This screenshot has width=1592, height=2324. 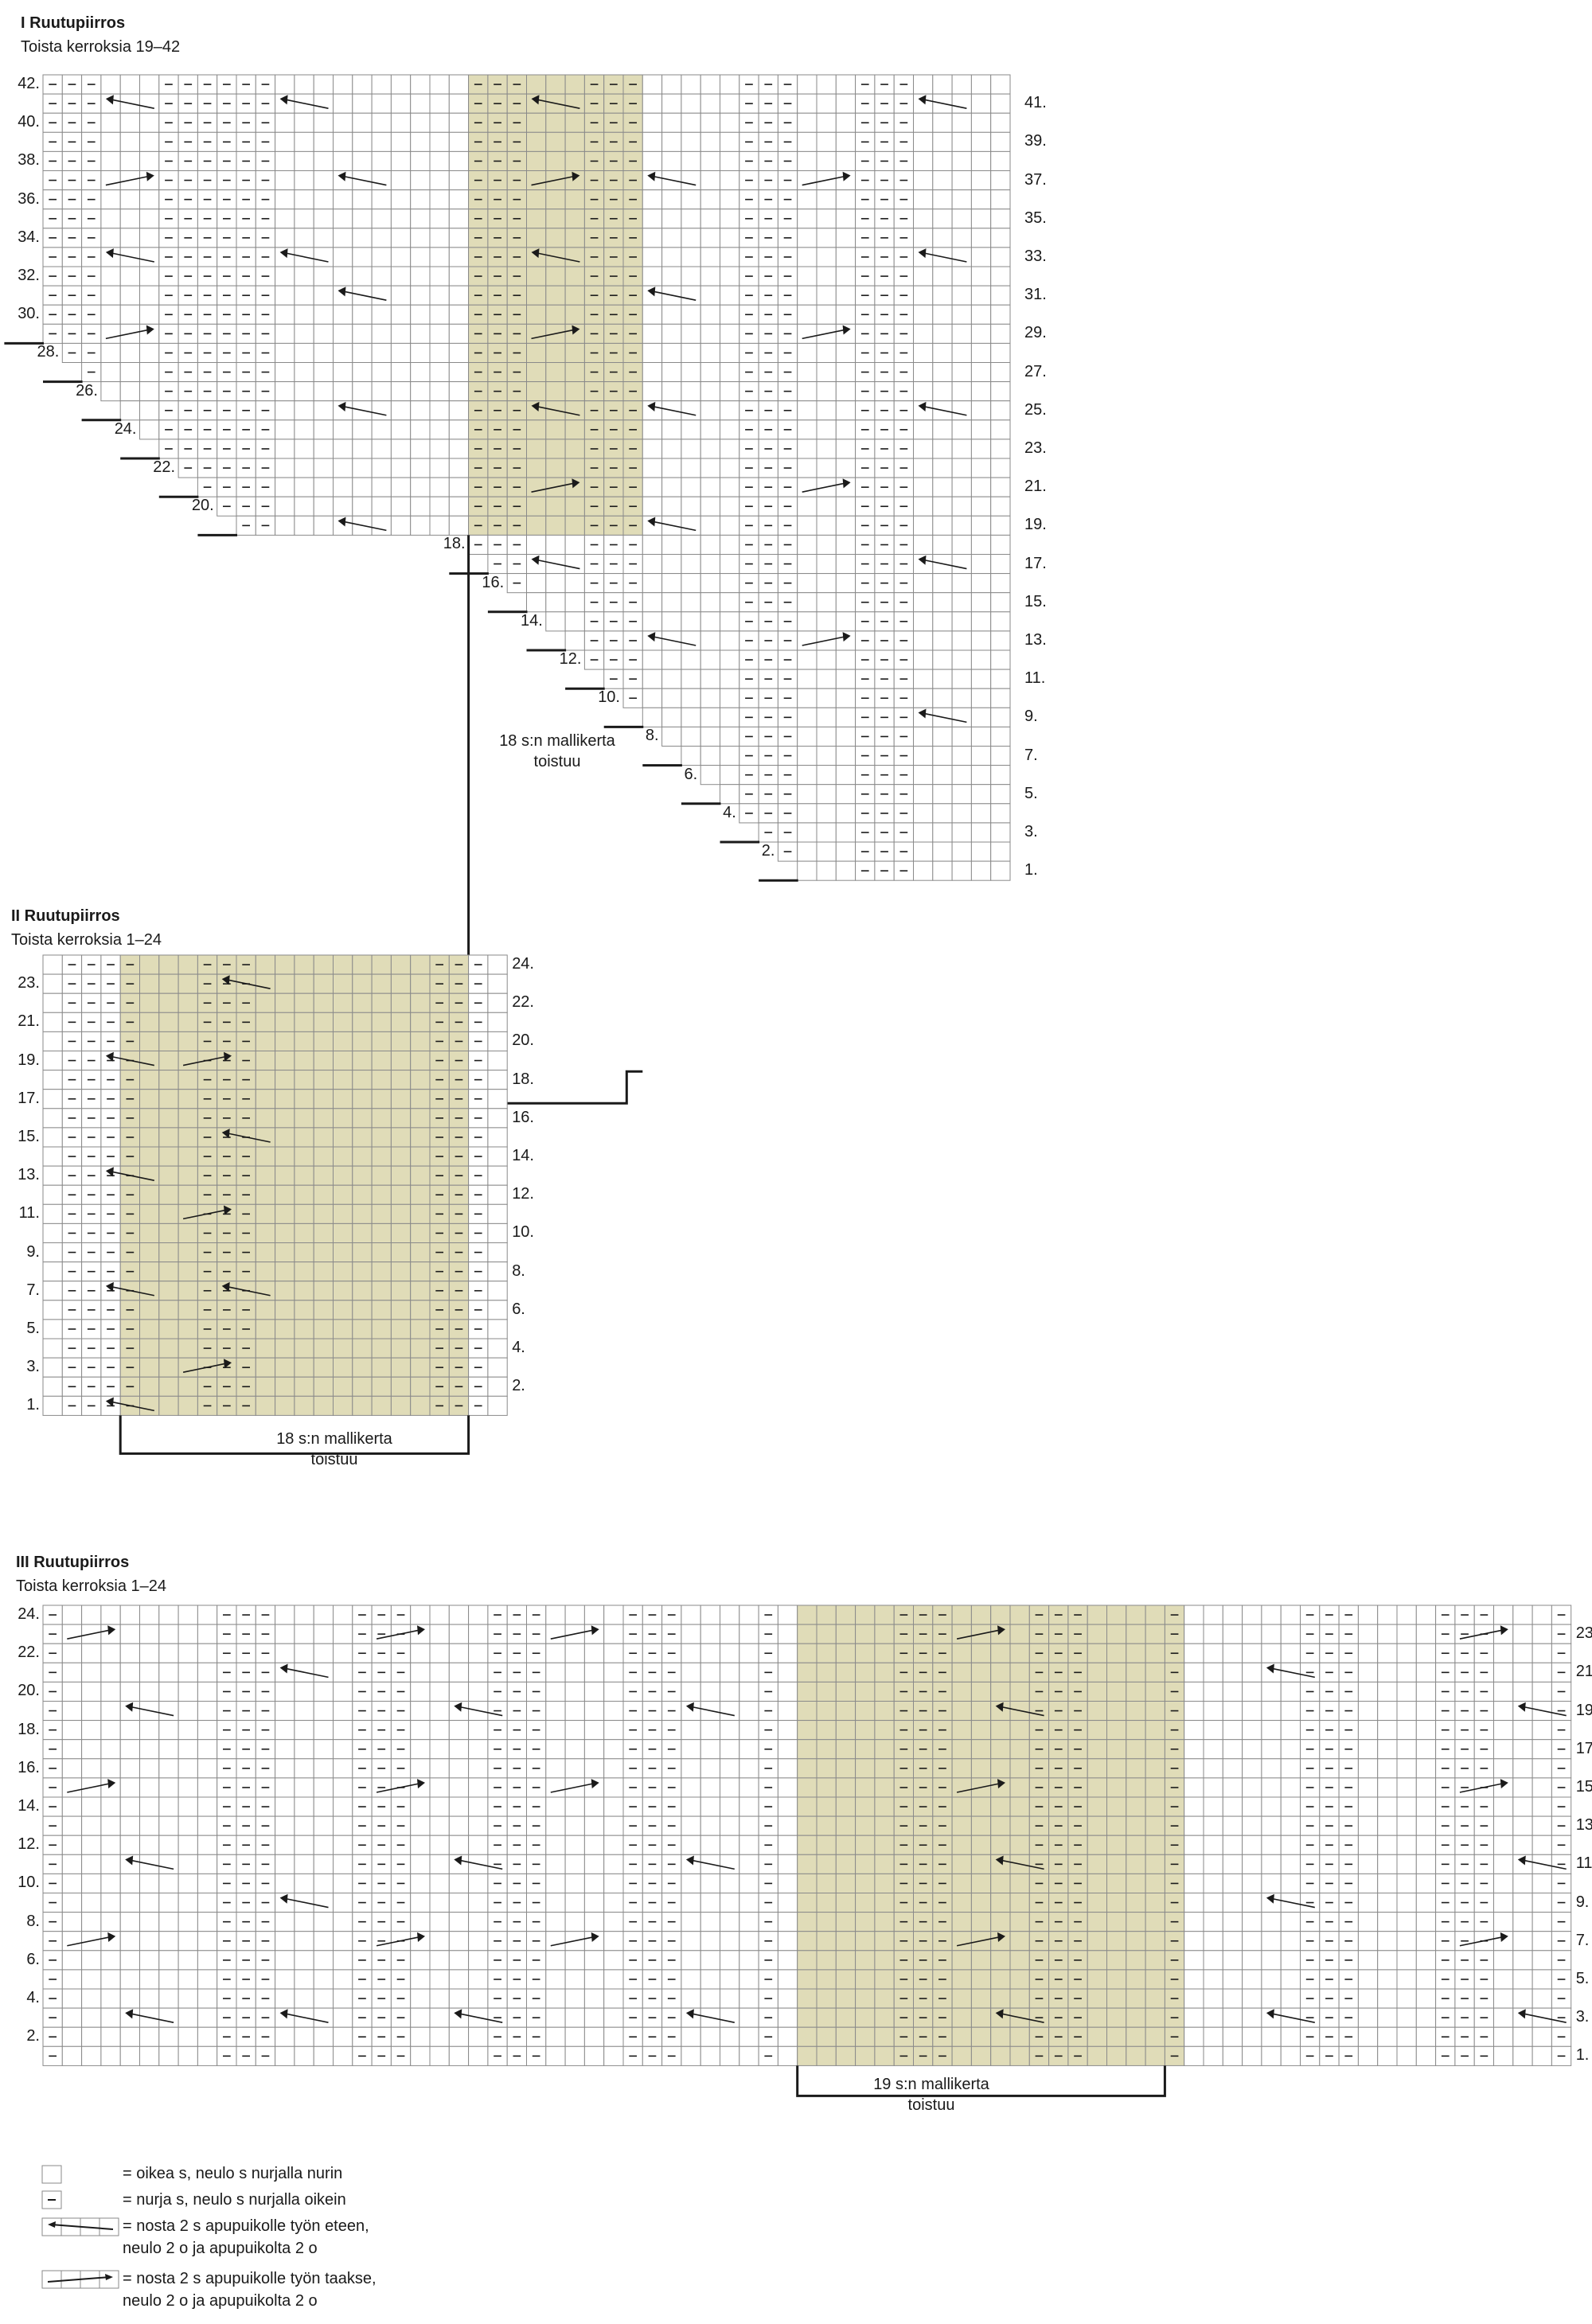 What do you see at coordinates (29, 198) in the screenshot?
I see `chart1-row-label-left: 36.` at bounding box center [29, 198].